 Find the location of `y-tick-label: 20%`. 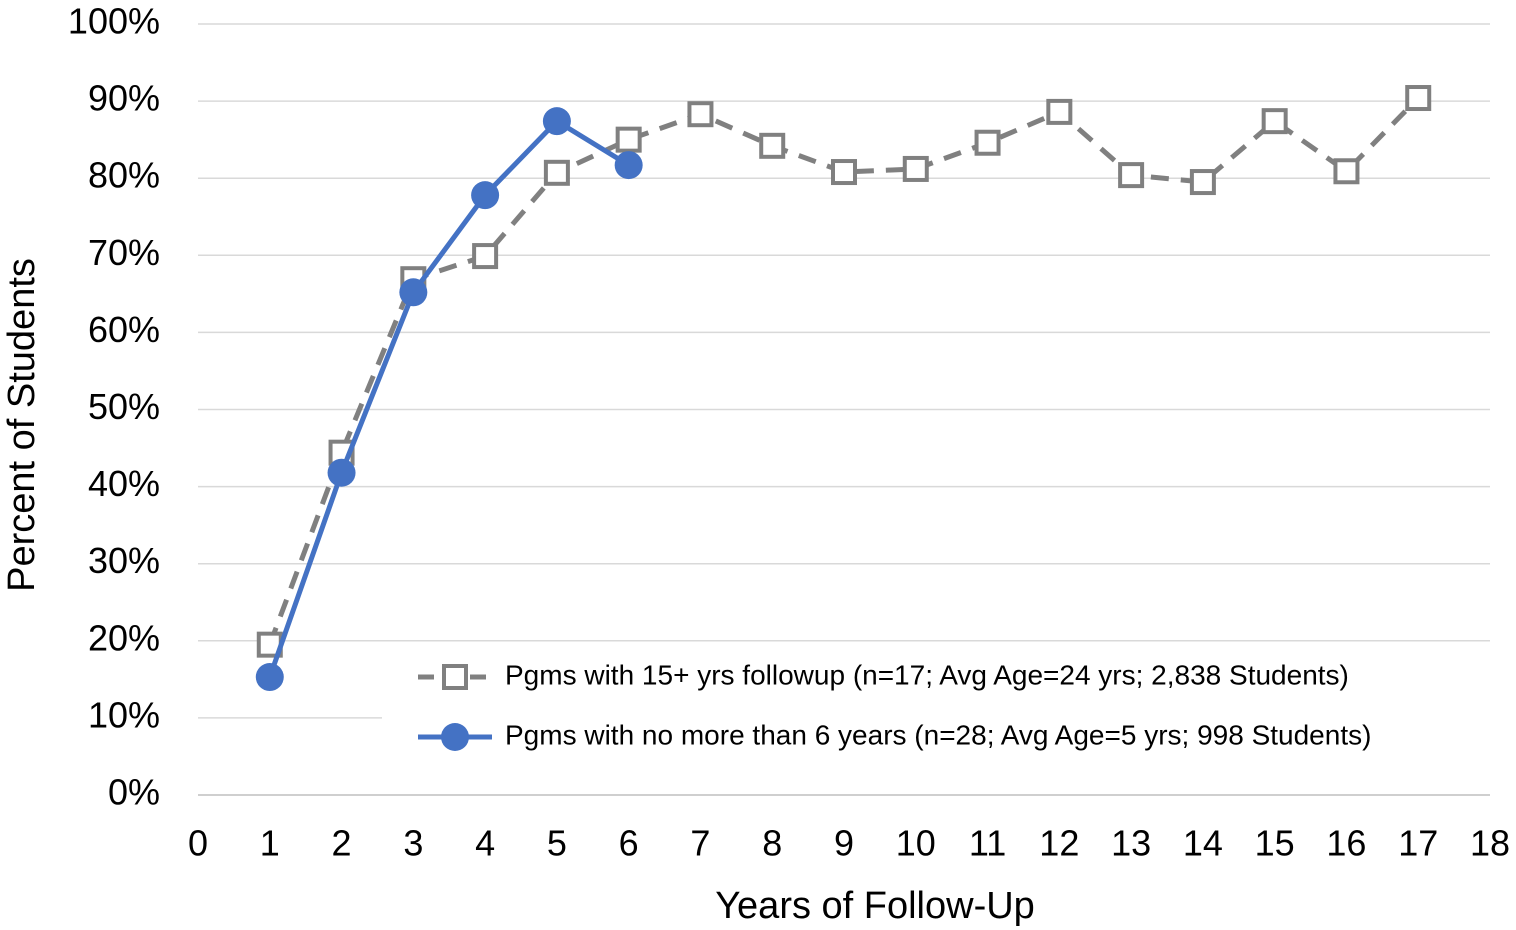

y-tick-label: 20% is located at coordinates (124, 637).